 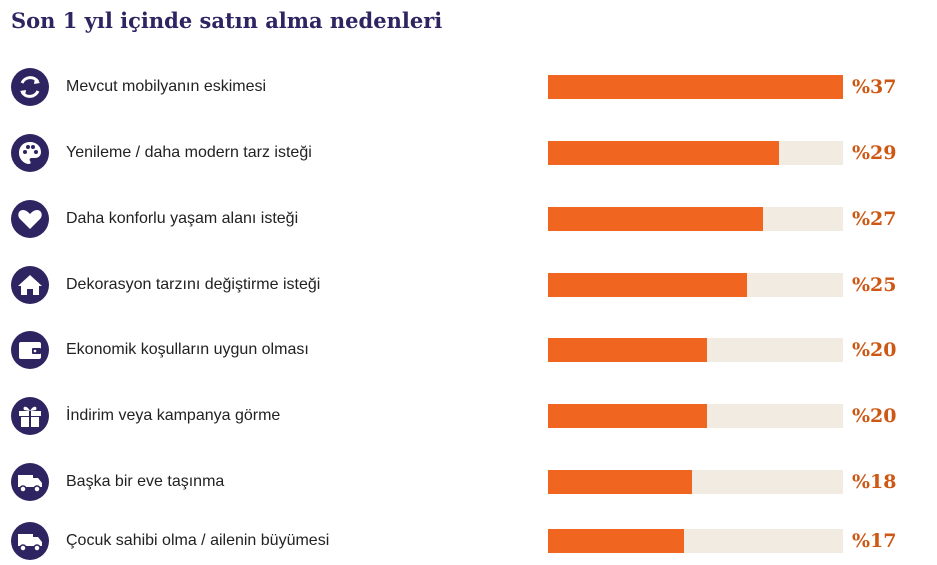 What do you see at coordinates (189, 152) in the screenshot?
I see `bar-label: Yenileme / daha modern tarz isteği` at bounding box center [189, 152].